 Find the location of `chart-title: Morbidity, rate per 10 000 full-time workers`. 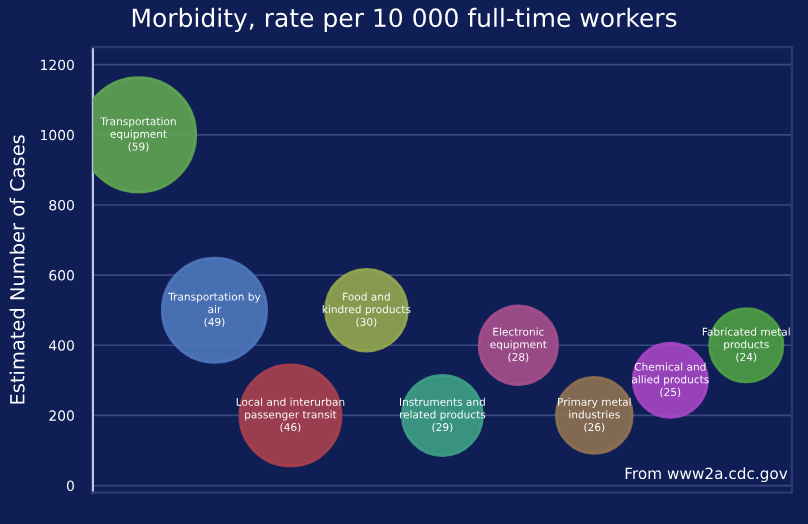

chart-title: Morbidity, rate per 10 000 full-time workers is located at coordinates (404, 20).